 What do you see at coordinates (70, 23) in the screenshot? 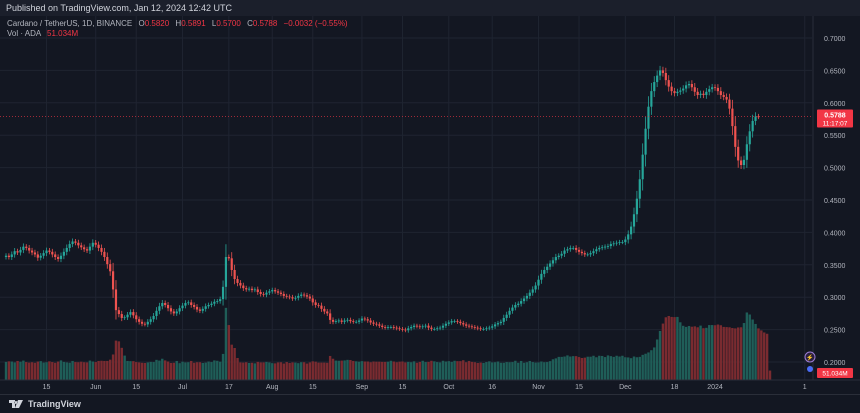
I see `symbol-name: Cardano / TetherUS, 1D, BINANCE` at bounding box center [70, 23].